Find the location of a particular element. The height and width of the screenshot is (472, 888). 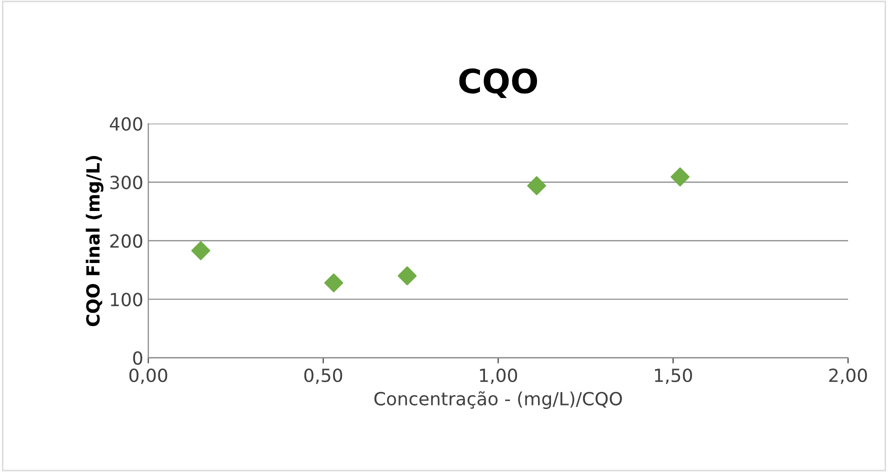

x-tick-label: 1,00 is located at coordinates (499, 376).